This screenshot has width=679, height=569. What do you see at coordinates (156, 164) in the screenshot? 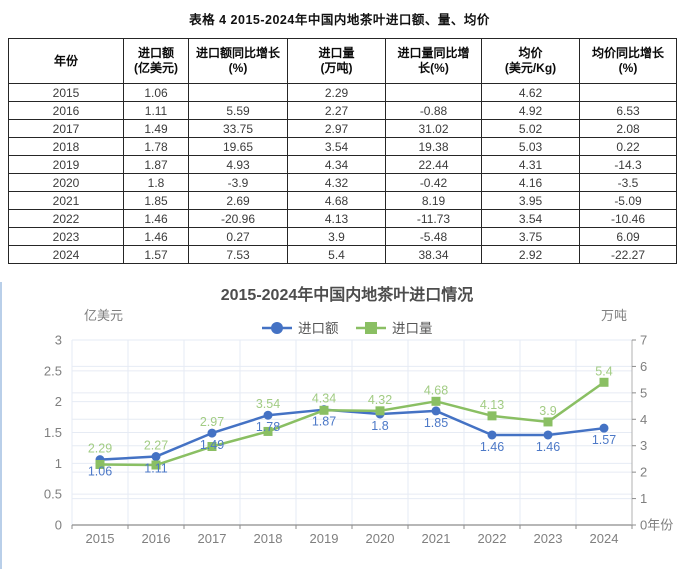
I see `table-cell: 1.87` at bounding box center [156, 164].